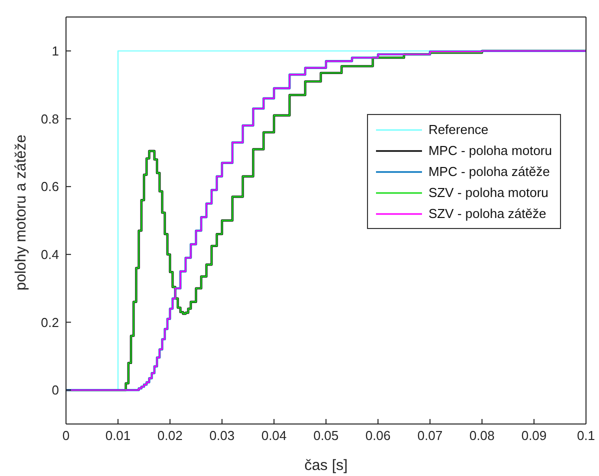 This screenshot has height=476, width=599. What do you see at coordinates (326, 465) in the screenshot?
I see `x-axis-title: čas [s]` at bounding box center [326, 465].